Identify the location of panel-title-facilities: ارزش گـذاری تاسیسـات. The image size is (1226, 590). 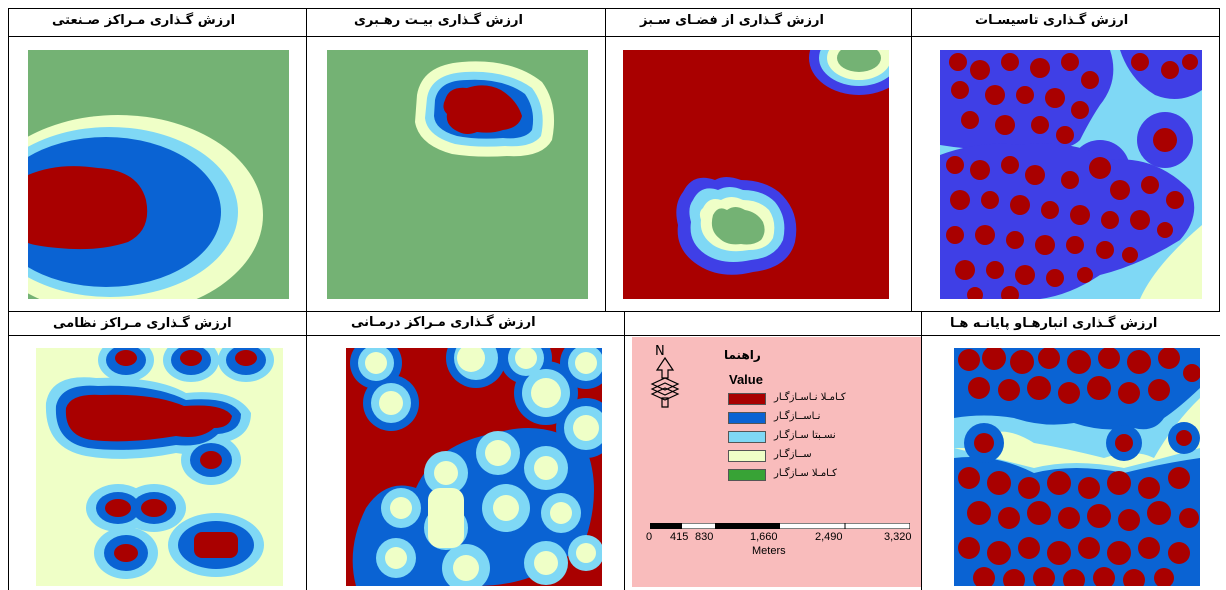
(1052, 20).